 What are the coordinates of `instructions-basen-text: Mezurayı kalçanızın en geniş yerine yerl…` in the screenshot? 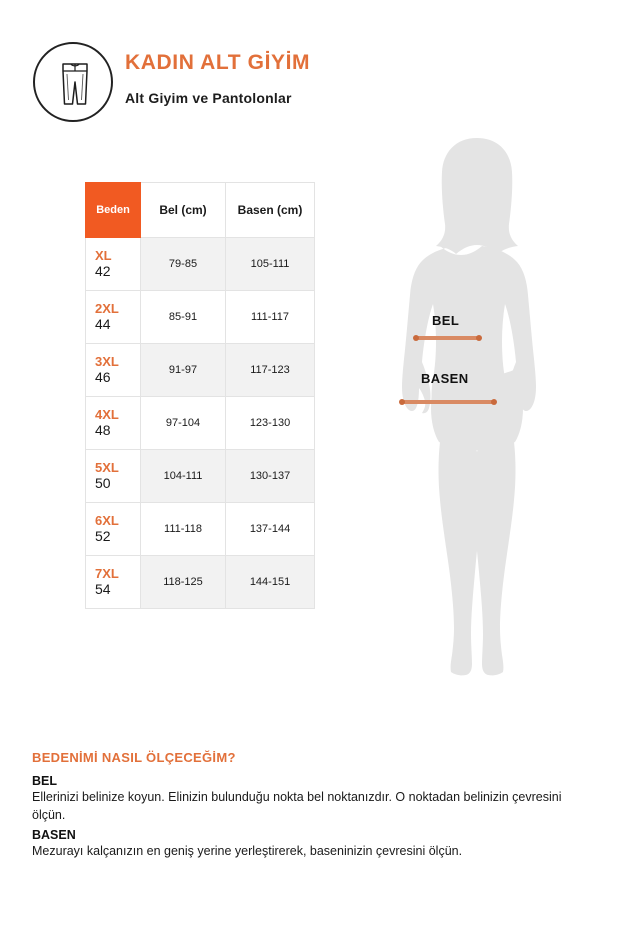 It's located at (247, 851).